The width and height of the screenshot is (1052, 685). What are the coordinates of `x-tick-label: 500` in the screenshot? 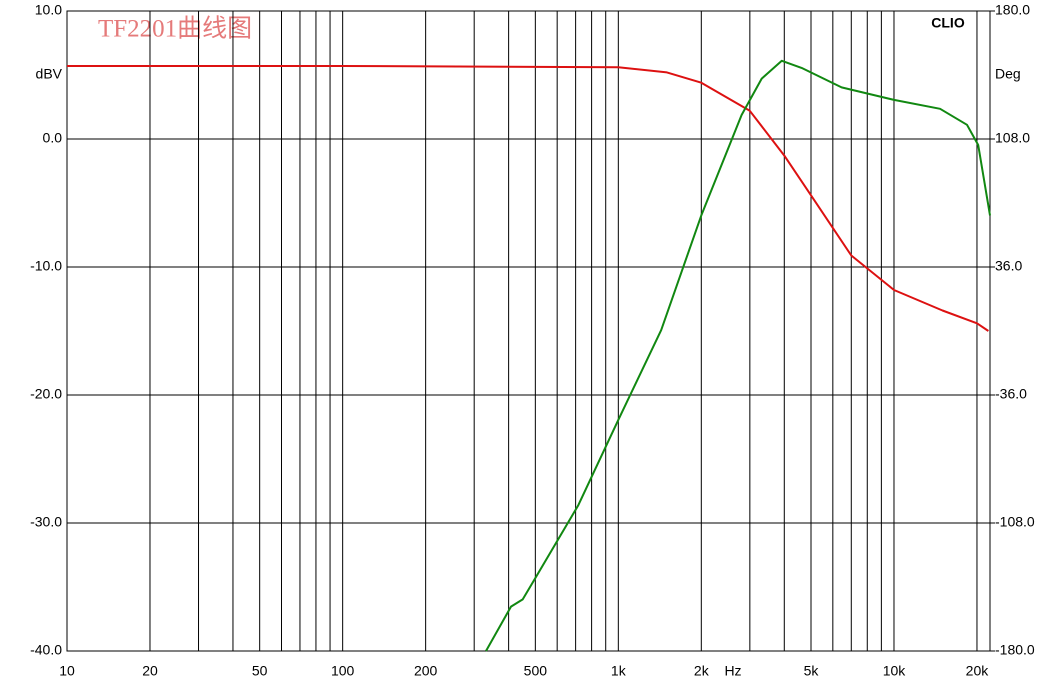 It's located at (536, 671).